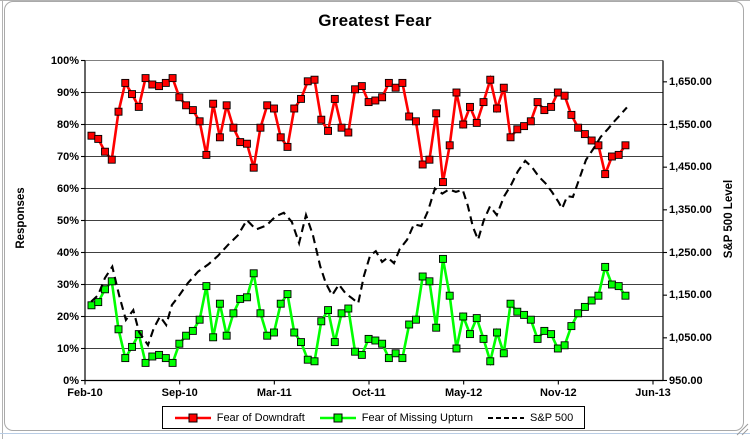  I want to click on legend-item-fear-of-downdraft: Fear of Downdraft, so click(239, 418).